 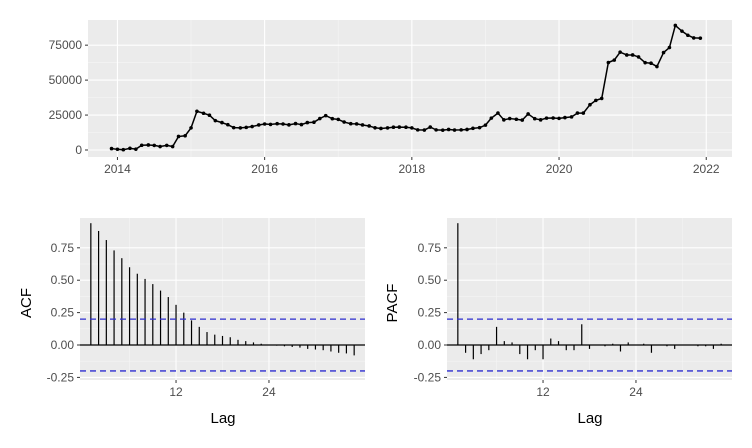 I want to click on ts-x-tick-label: 2022, so click(x=706, y=169).